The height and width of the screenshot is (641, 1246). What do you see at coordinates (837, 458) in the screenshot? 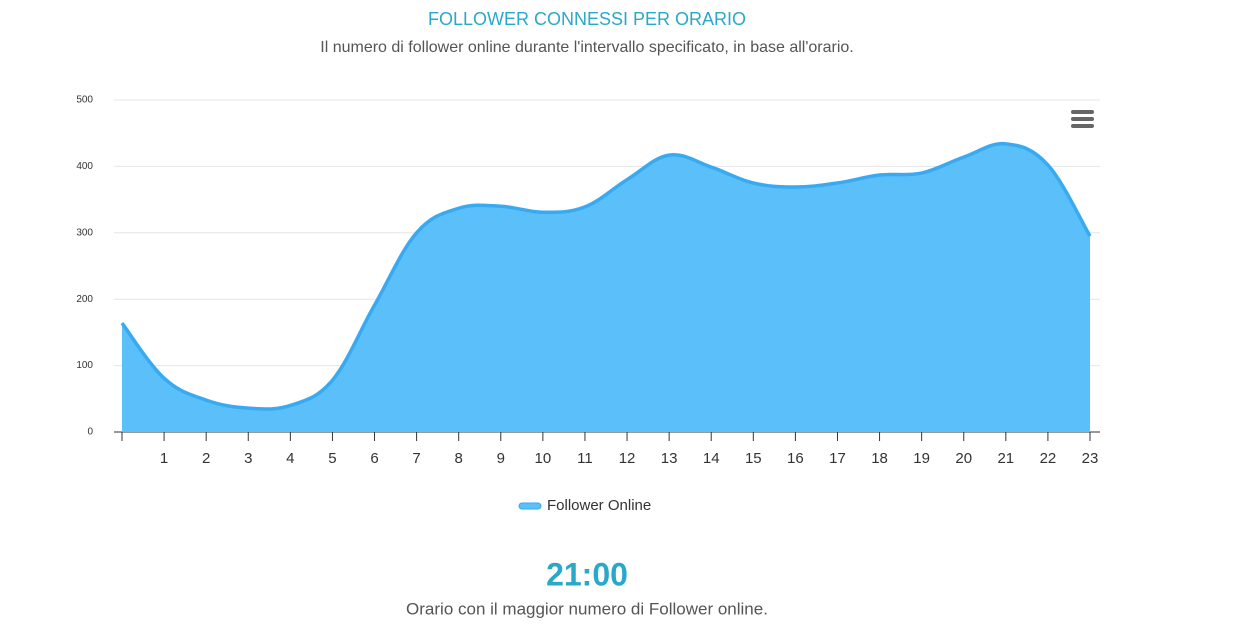
I see `x-tick-label: 17` at bounding box center [837, 458].